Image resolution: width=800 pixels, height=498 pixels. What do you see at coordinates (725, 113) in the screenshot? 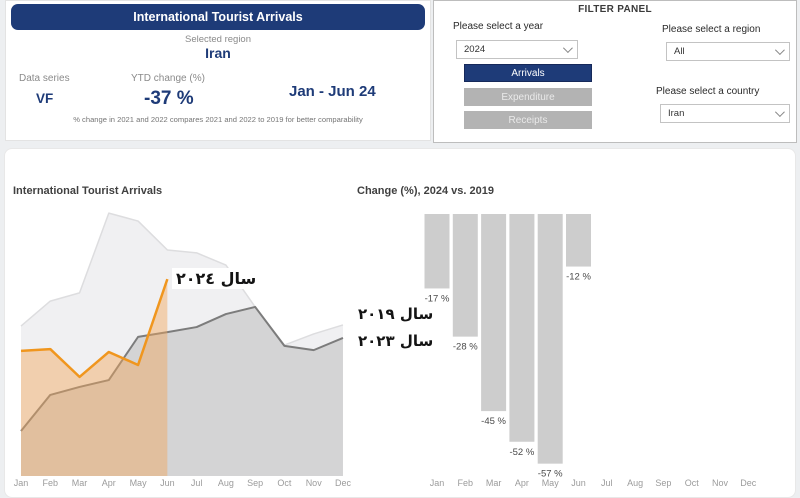
I see `country-select: Iran` at bounding box center [725, 113].